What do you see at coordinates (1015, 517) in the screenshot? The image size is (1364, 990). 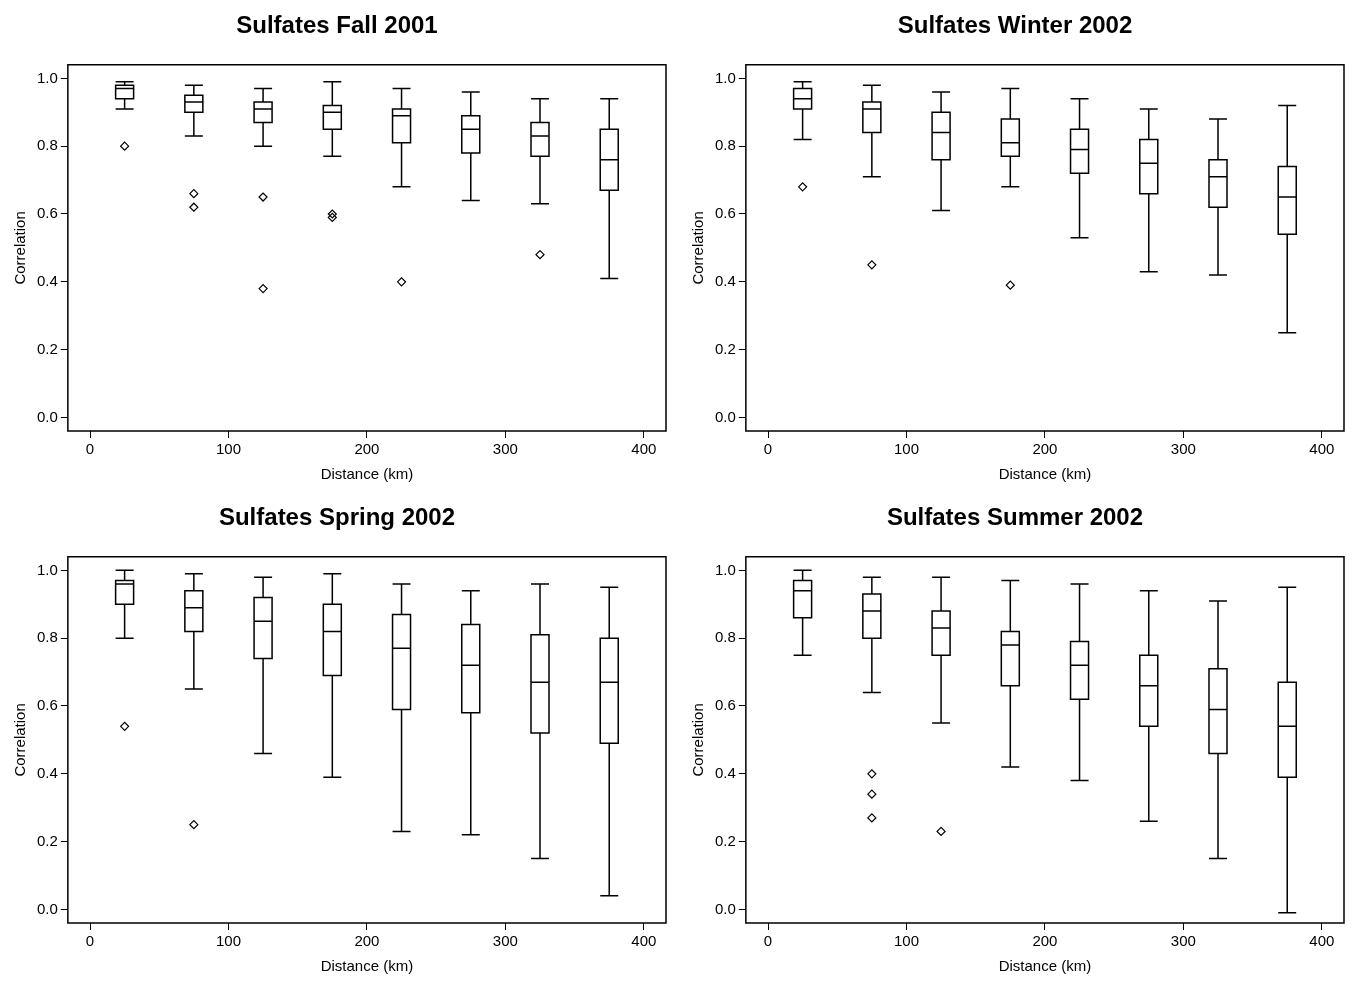 I see `chart-title: Sulfates Summer 2002` at bounding box center [1015, 517].